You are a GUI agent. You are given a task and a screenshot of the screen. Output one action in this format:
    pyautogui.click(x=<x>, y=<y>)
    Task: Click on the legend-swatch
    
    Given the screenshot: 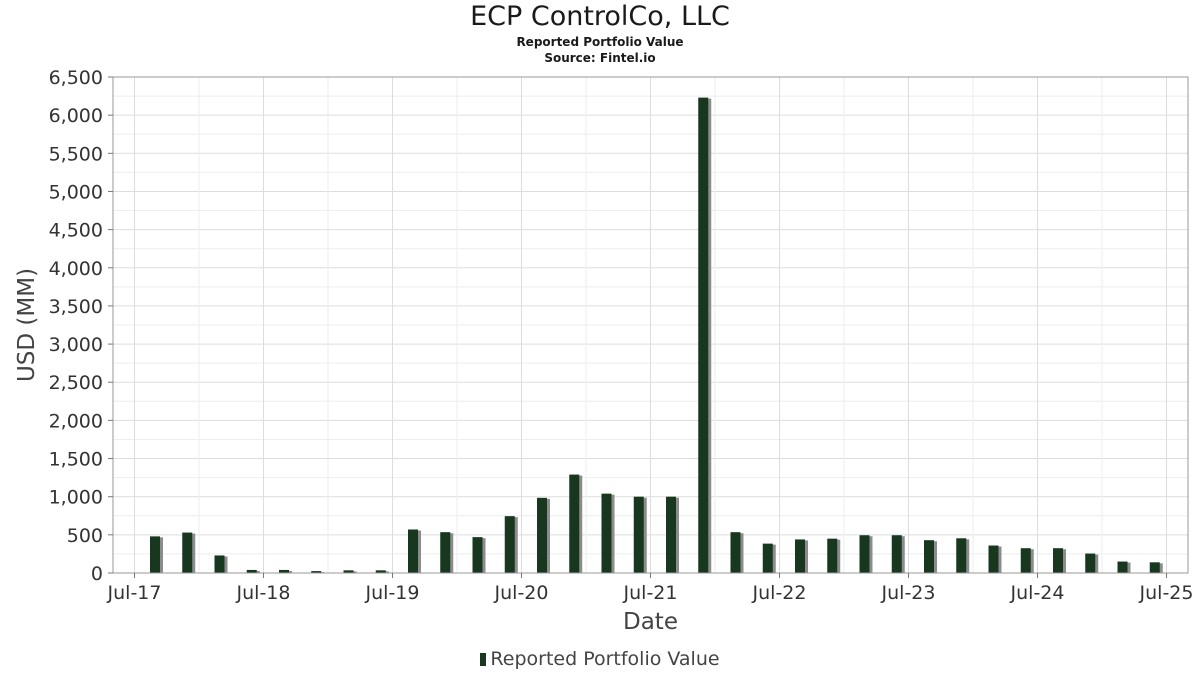 What is the action you would take?
    pyautogui.click(x=483, y=659)
    